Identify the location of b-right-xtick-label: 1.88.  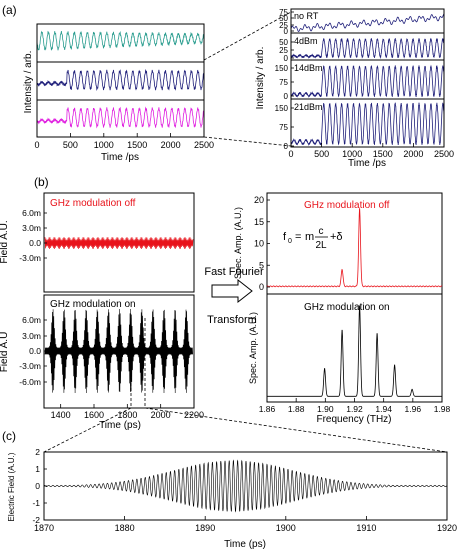
(296, 409).